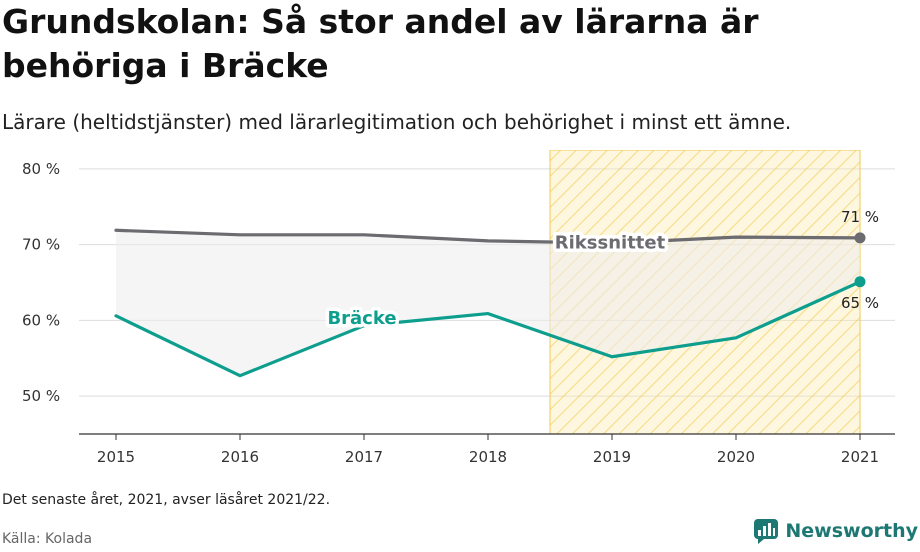 The width and height of the screenshot is (920, 552). I want to click on brand-logo: Newsworthy, so click(835, 531).